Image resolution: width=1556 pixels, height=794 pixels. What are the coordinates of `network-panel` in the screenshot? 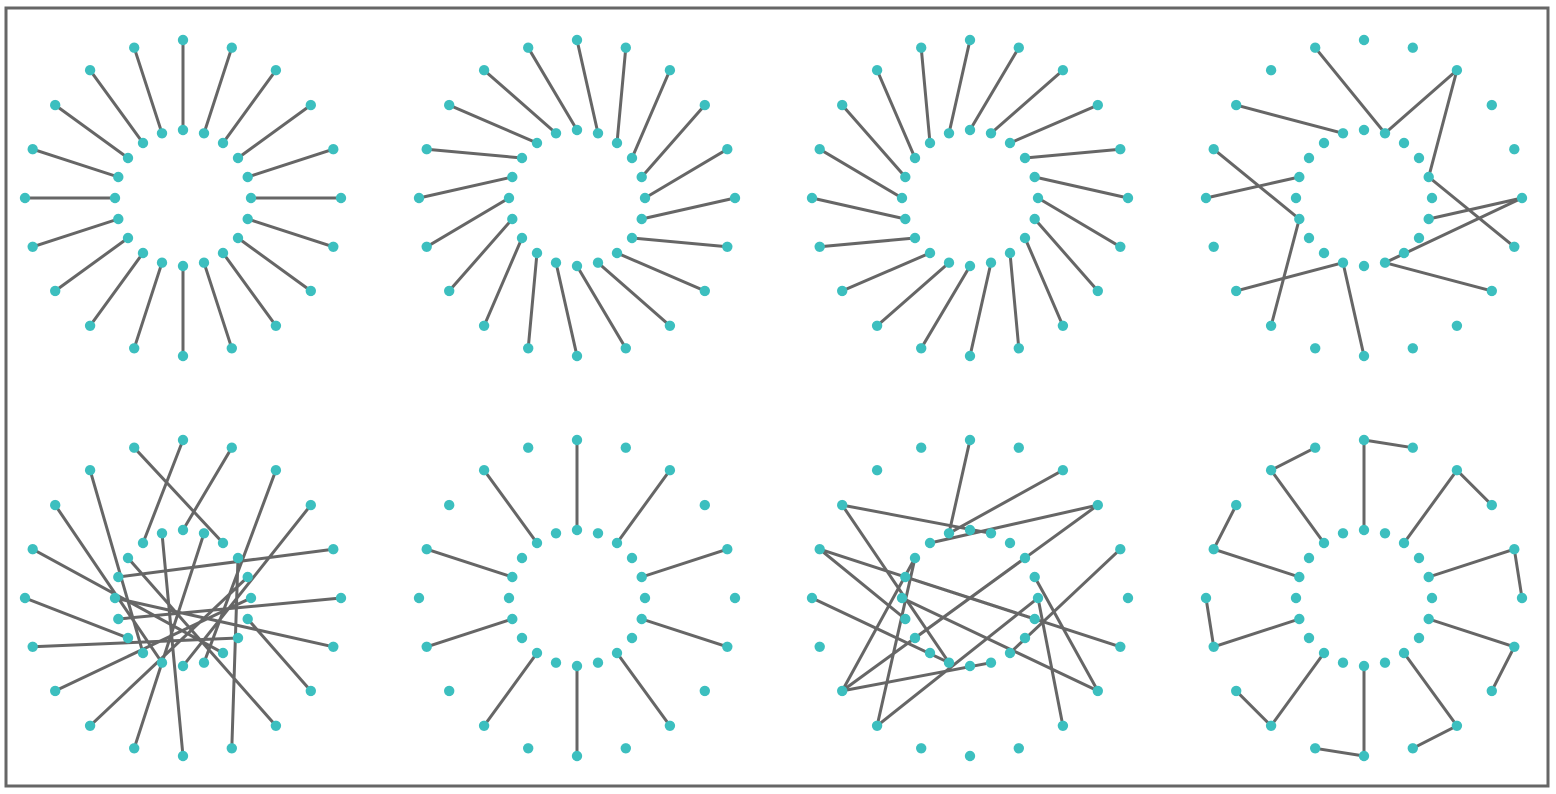 It's located at (183, 198).